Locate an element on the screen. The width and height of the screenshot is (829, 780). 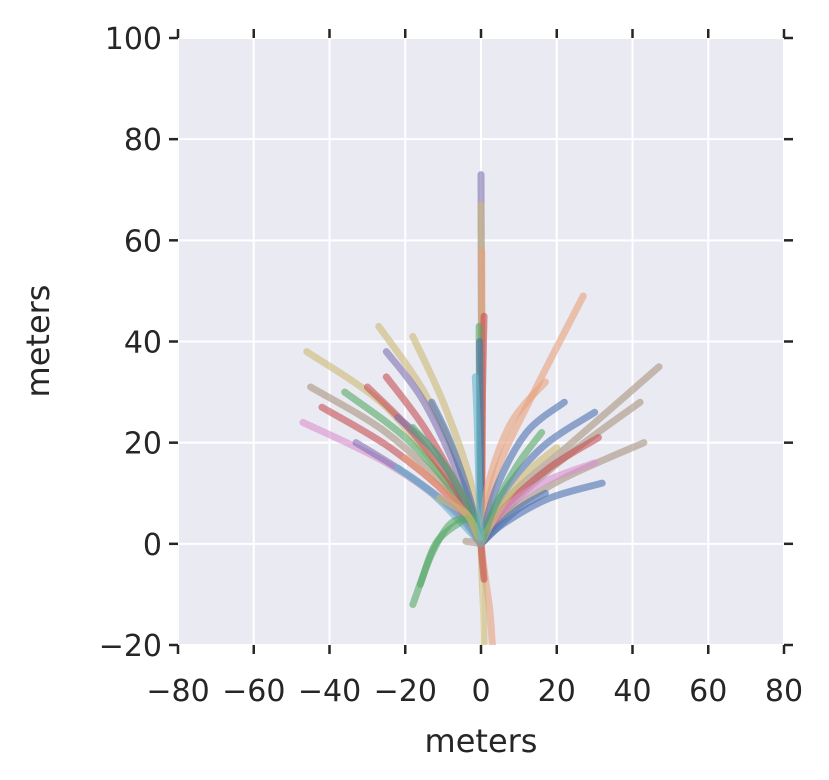
x-tick-label: 60 is located at coordinates (708, 691).